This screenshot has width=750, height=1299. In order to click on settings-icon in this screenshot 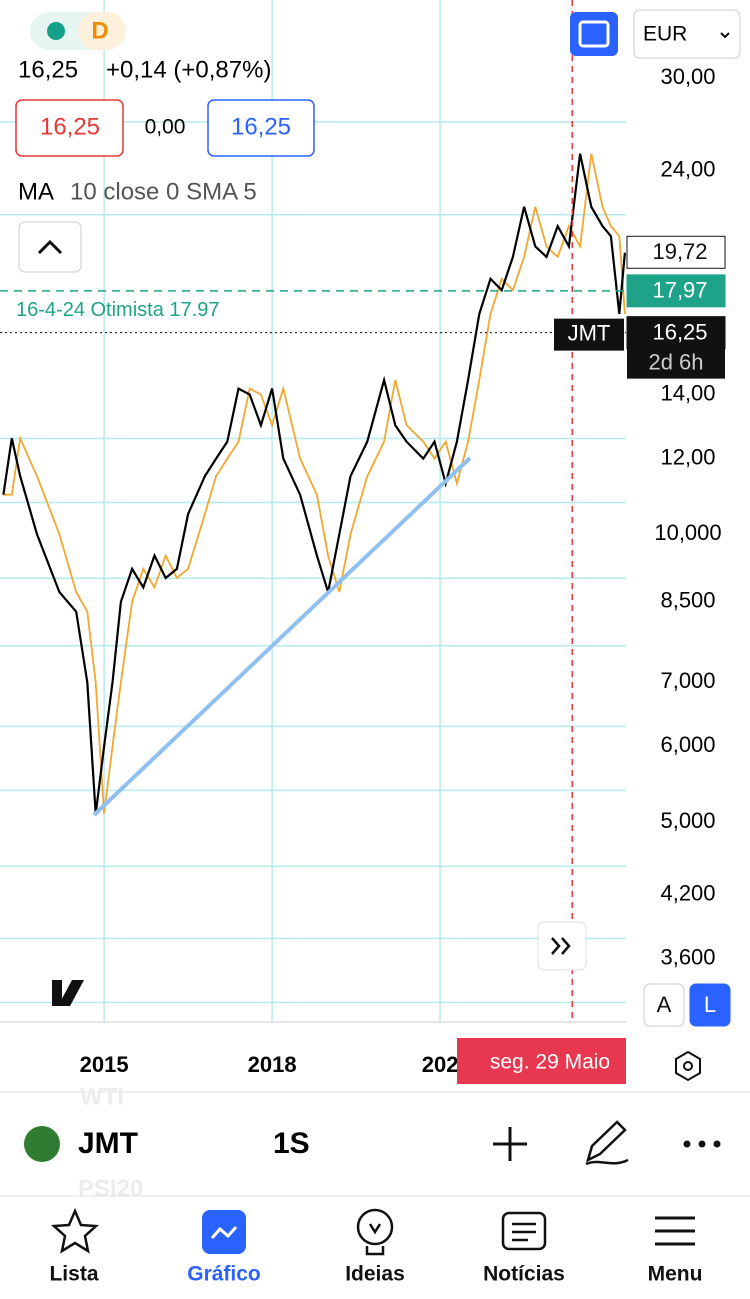, I will do `click(688, 1066)`.